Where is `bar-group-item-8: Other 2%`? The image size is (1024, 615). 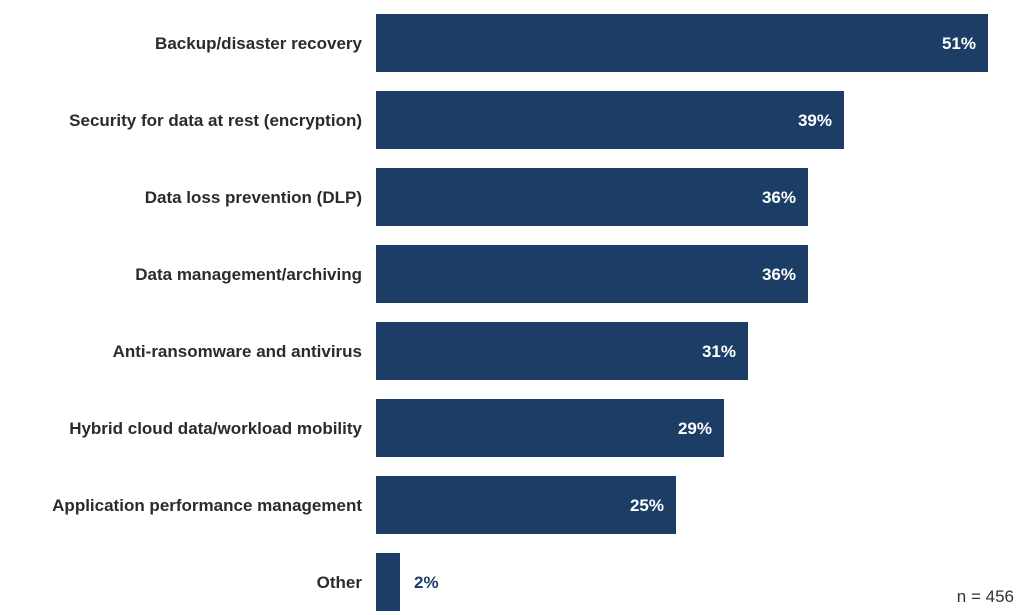 bar-group-item-8: Other 2% is located at coordinates (378, 582).